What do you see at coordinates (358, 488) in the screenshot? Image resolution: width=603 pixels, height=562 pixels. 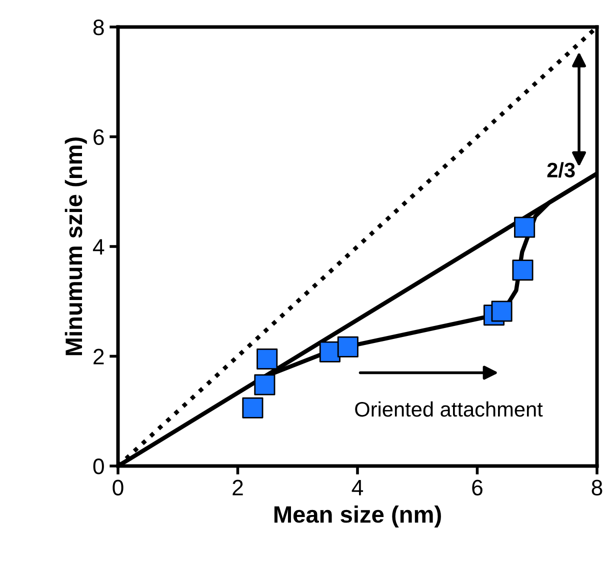 I see `x-tick-label: 4` at bounding box center [358, 488].